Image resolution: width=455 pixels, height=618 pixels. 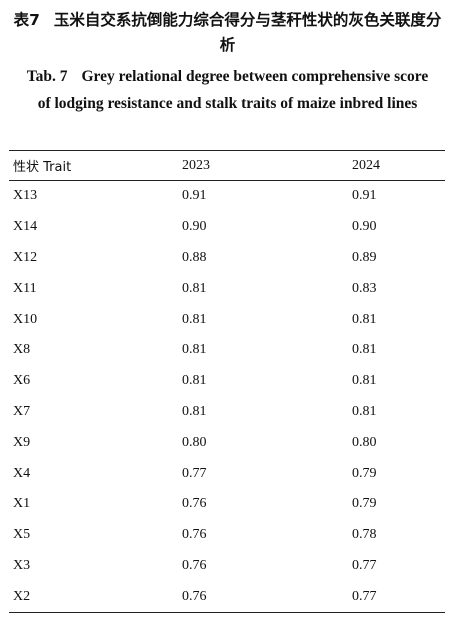 What do you see at coordinates (227, 504) in the screenshot?
I see `table-row: X1 0.76 0.79` at bounding box center [227, 504].